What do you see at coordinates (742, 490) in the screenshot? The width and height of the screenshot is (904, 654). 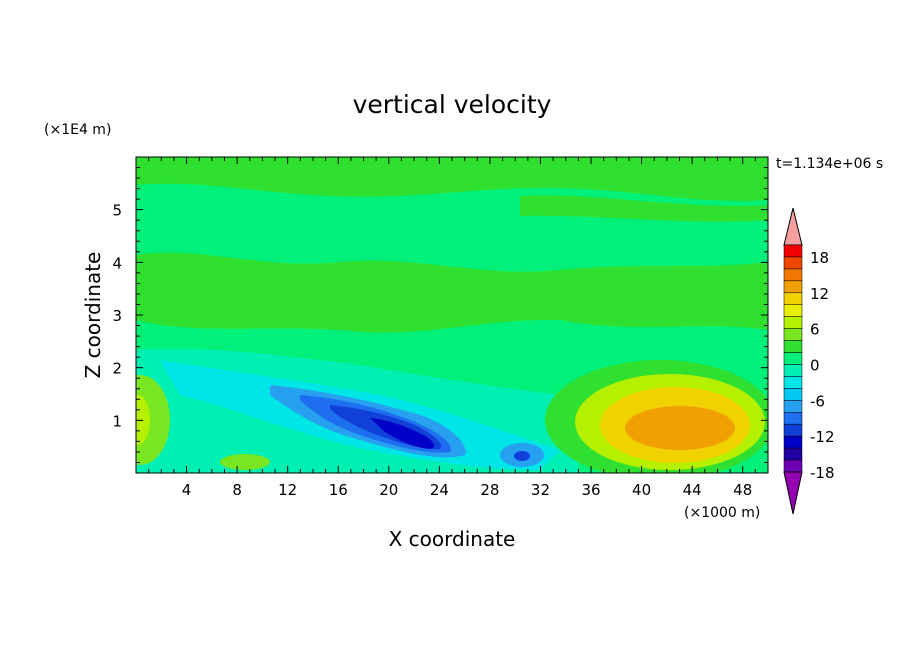 I see `x-tick-label: 48` at bounding box center [742, 490].